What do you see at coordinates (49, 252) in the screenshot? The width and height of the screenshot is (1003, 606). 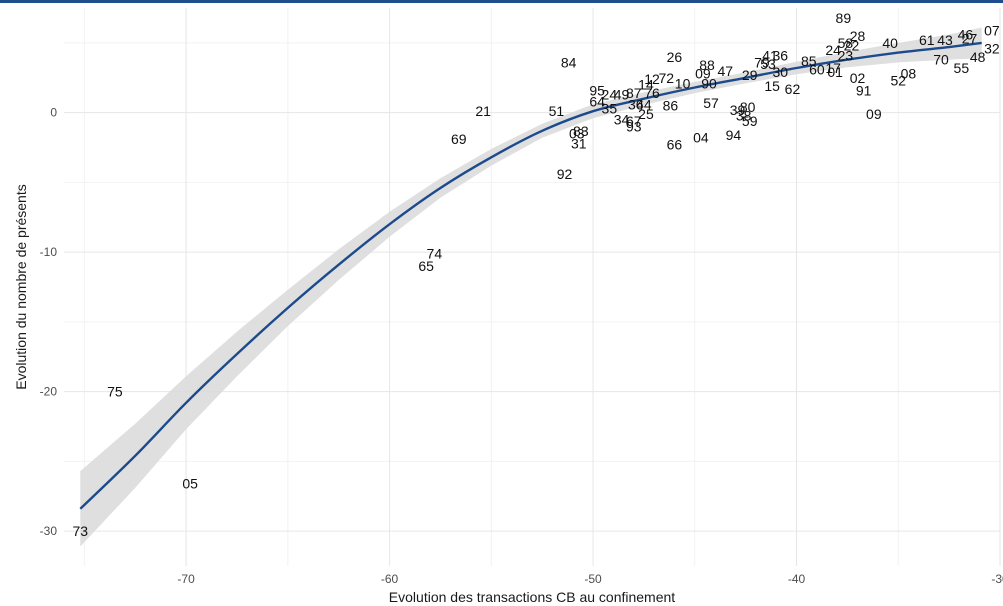 I see `y-tick-label: -10` at bounding box center [49, 252].